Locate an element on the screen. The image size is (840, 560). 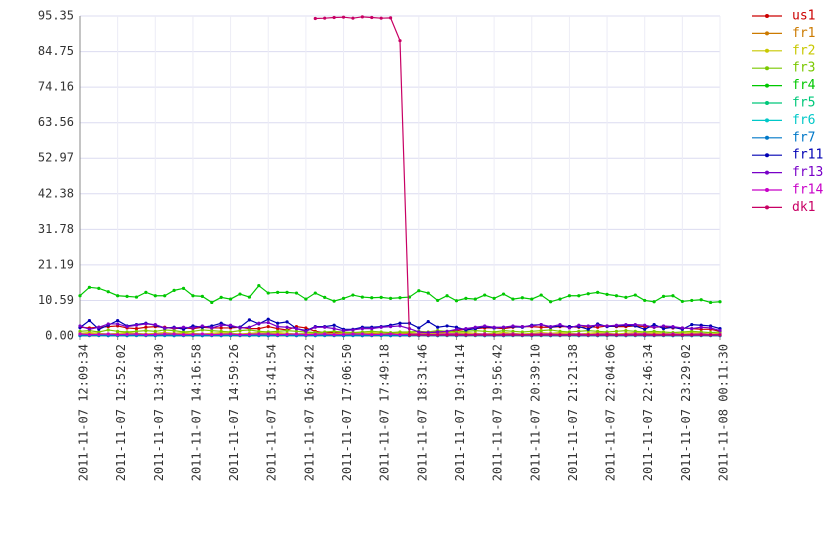
legend-label: fr11 is located at coordinates (807, 155).